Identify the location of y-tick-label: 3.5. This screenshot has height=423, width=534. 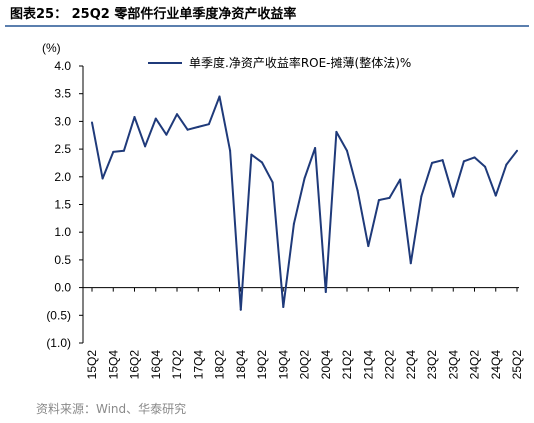
(62, 94).